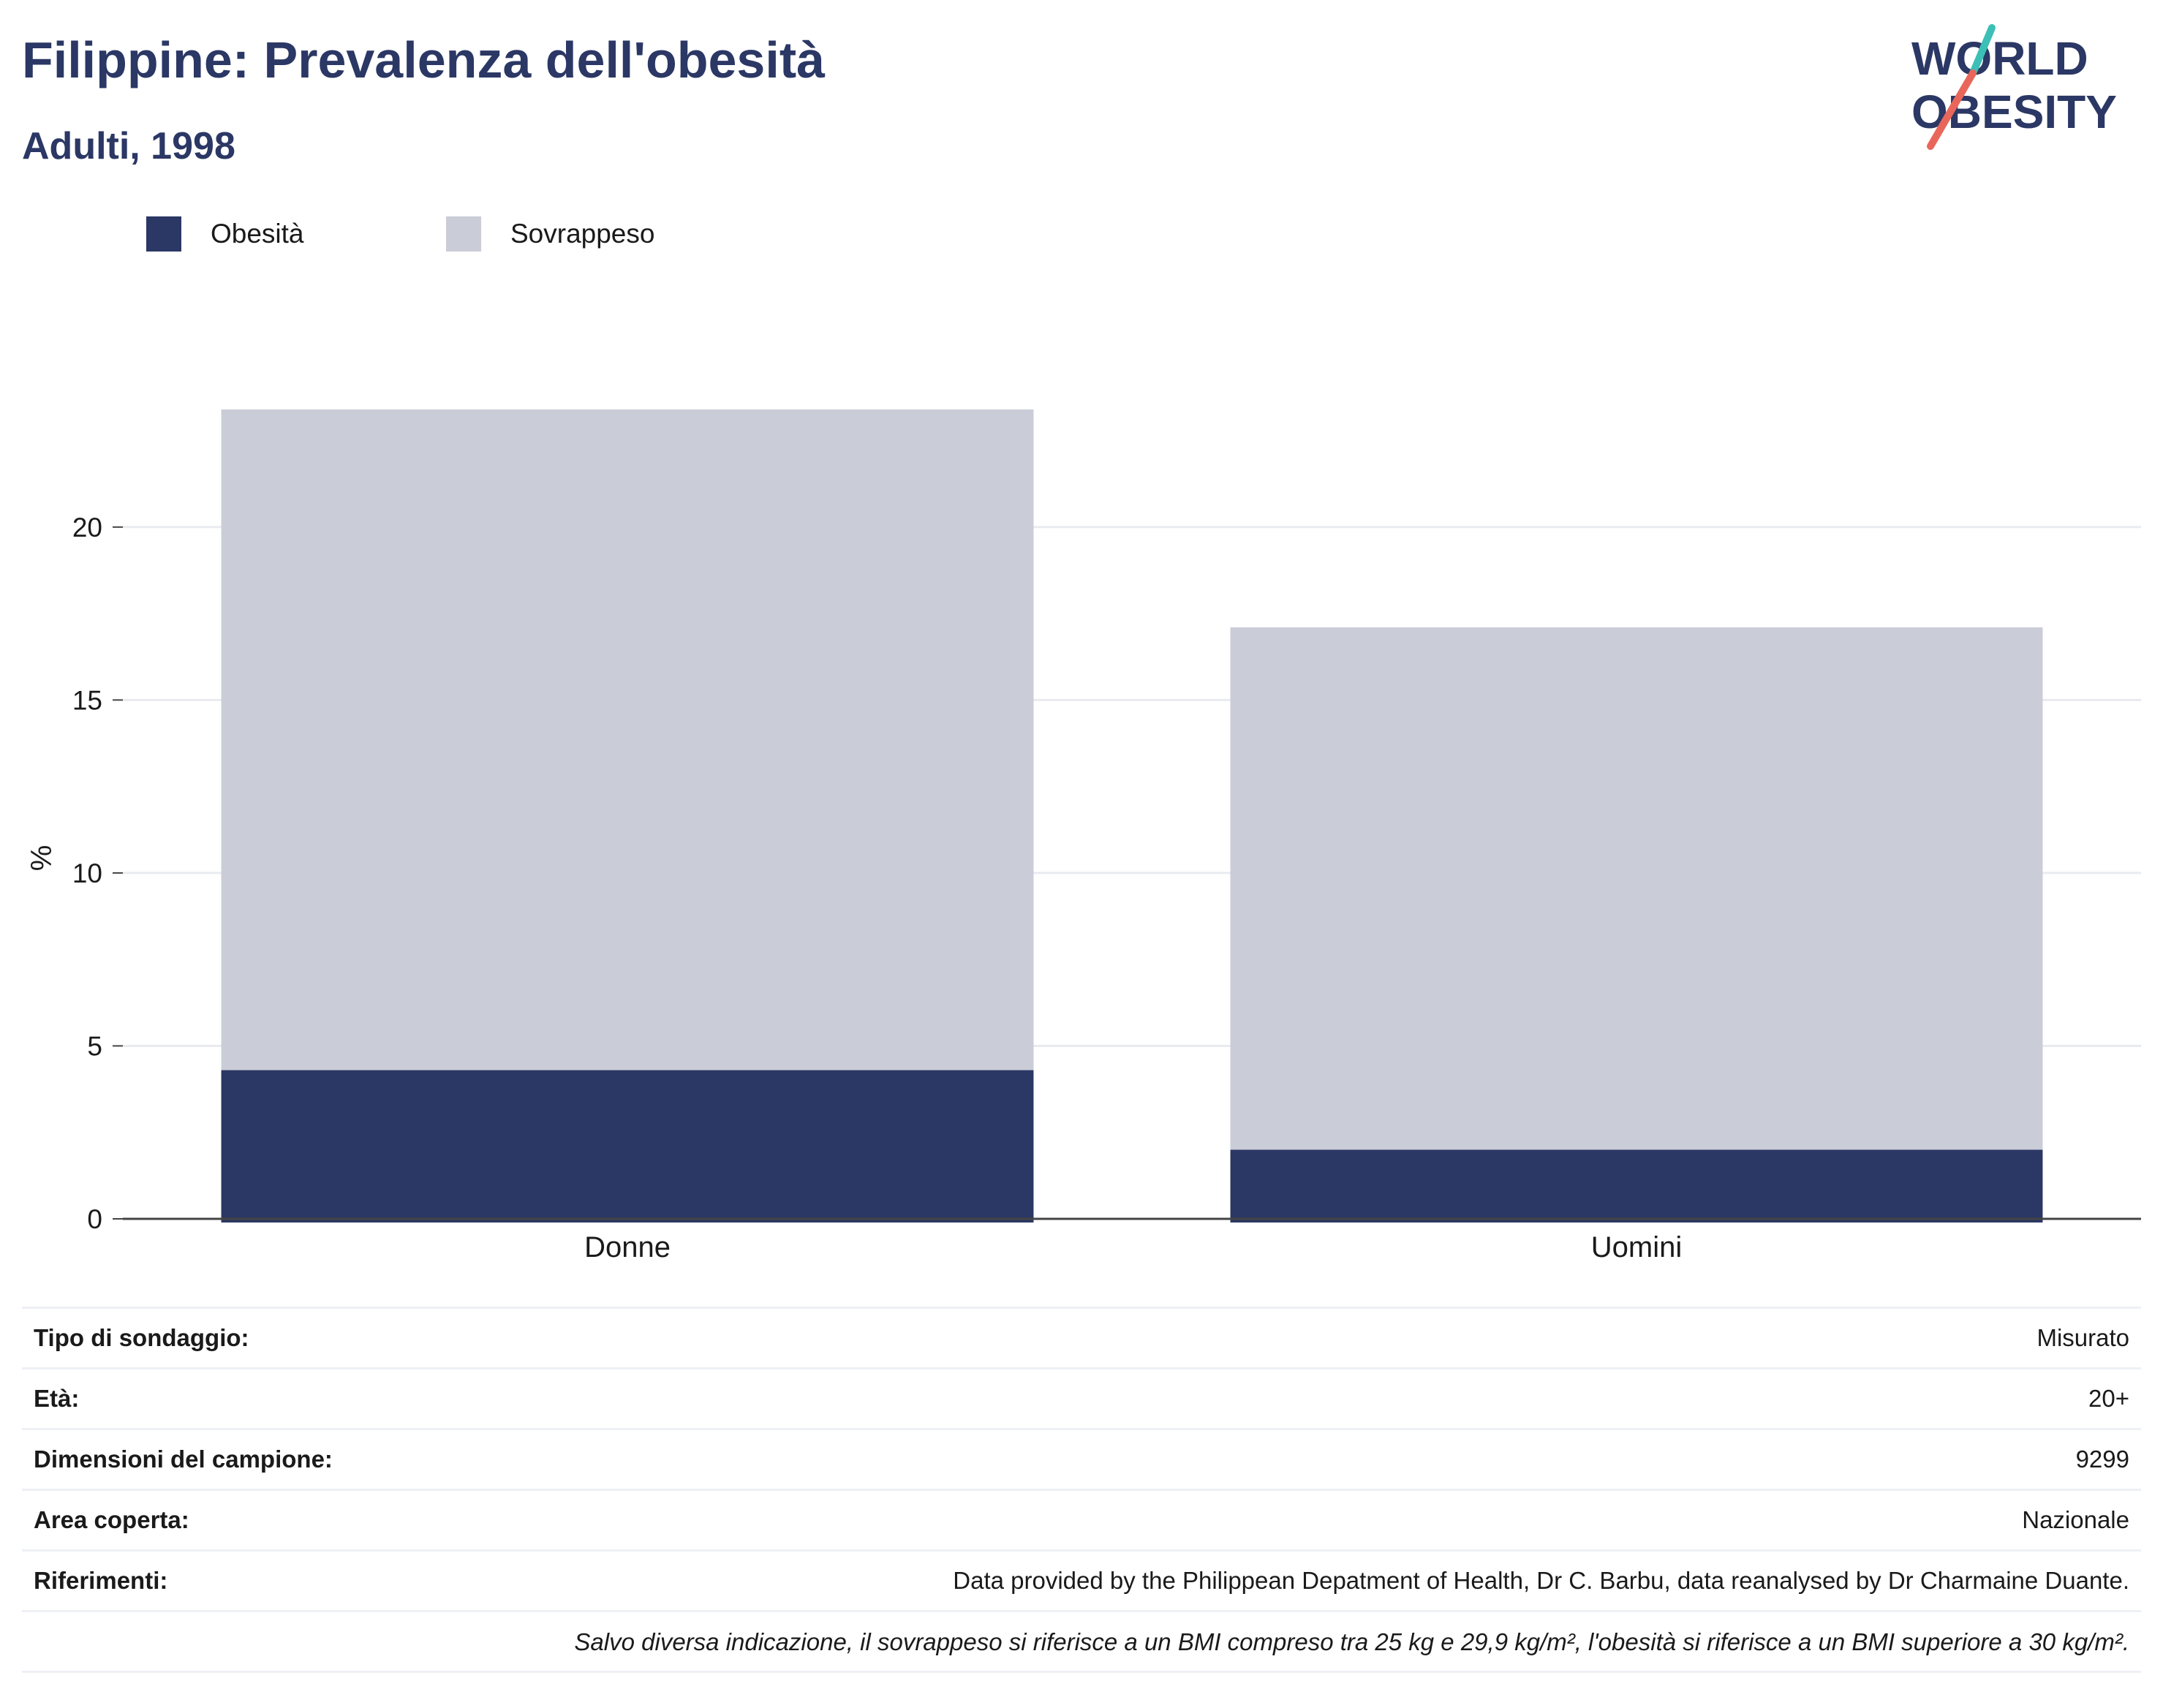 Image resolution: width=2163 pixels, height=1708 pixels. I want to click on legend-item-sovrappeso: Sovrappeso, so click(550, 234).